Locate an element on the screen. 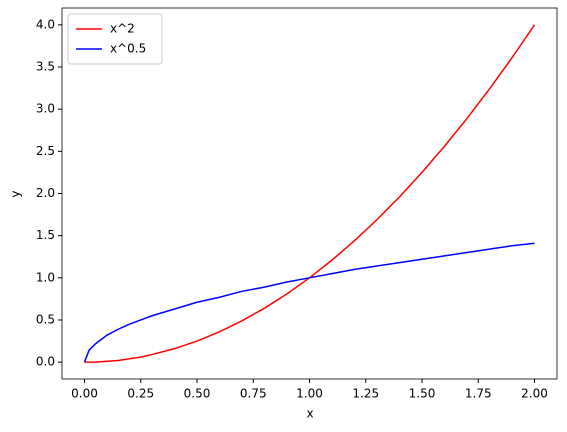 Image resolution: width=567 pixels, height=432 pixels. x-tick-label: 1.00 is located at coordinates (309, 394).